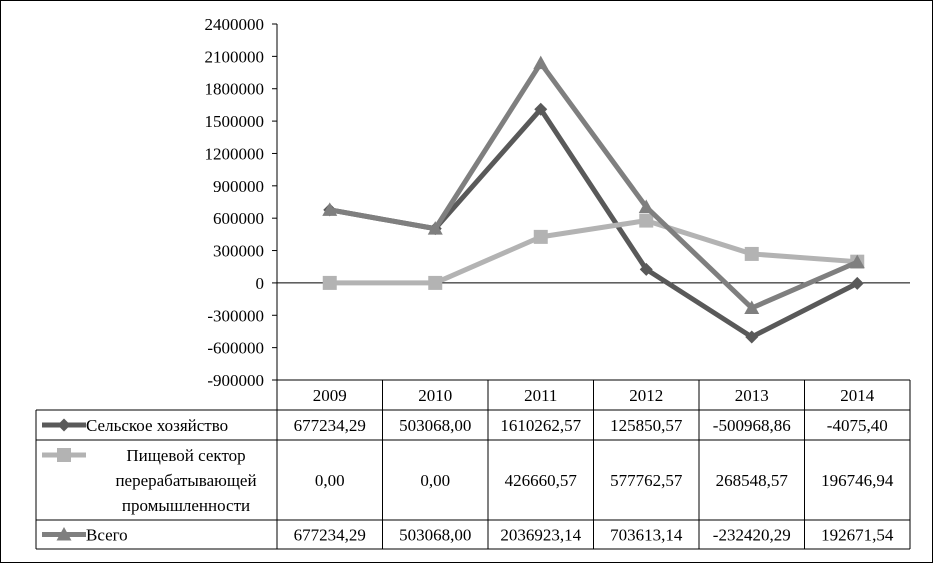 The image size is (933, 563). Describe the element at coordinates (260, 283) in the screenshot. I see `y-tick-label: 0` at that location.